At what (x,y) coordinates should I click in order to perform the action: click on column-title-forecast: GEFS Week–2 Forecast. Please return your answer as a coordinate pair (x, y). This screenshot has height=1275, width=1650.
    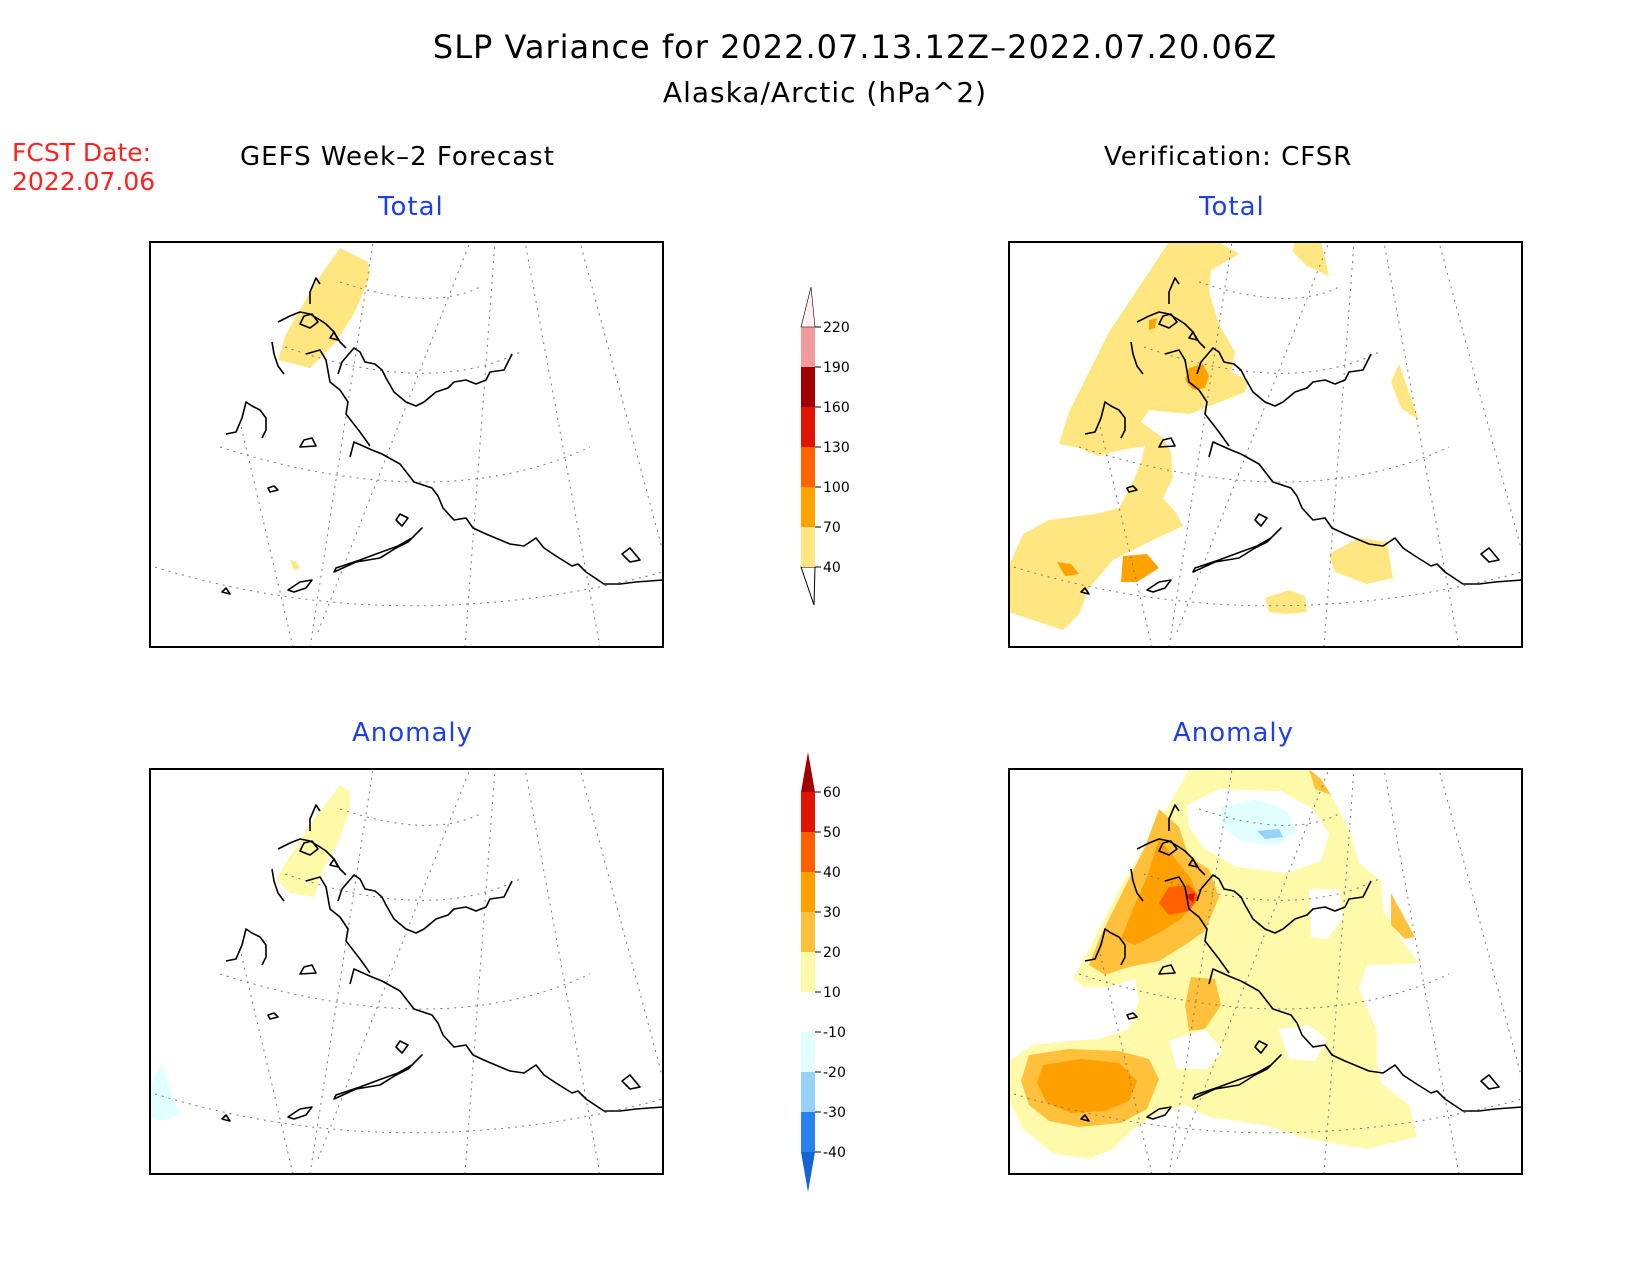
    Looking at the image, I should click on (397, 157).